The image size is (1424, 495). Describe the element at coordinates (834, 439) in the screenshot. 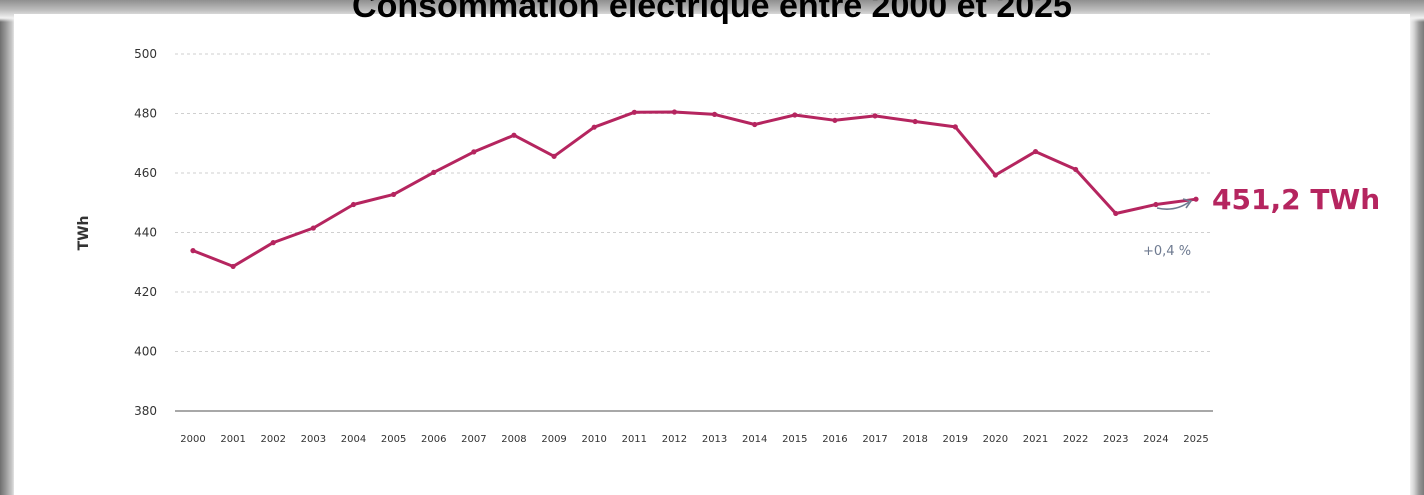

I see `x-tick-label: 2016` at that location.